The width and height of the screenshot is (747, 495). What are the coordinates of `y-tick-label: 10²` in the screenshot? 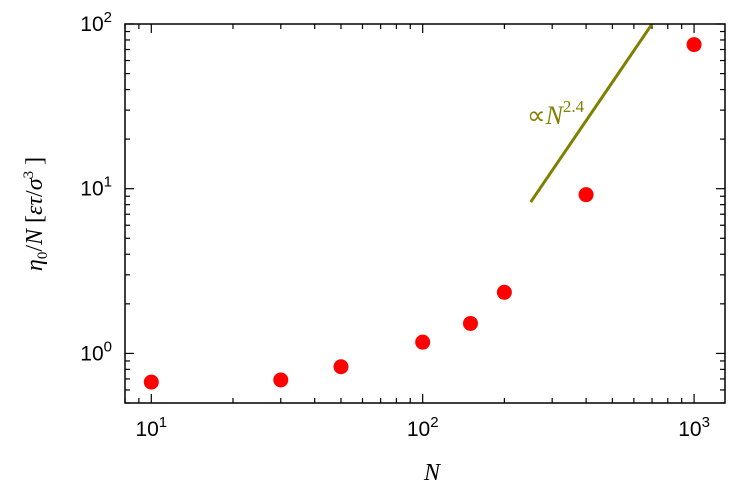 It's located at (96, 22).